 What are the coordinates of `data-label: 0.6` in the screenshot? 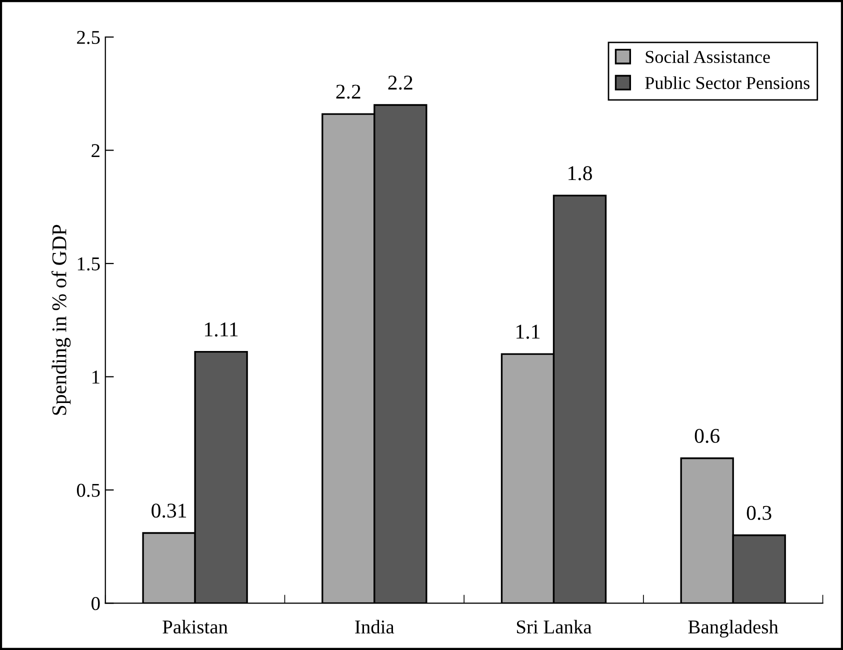 It's located at (707, 436).